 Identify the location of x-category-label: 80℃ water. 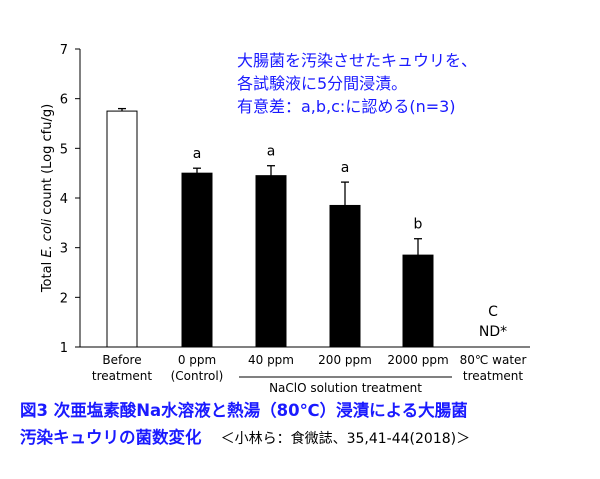
(493, 360).